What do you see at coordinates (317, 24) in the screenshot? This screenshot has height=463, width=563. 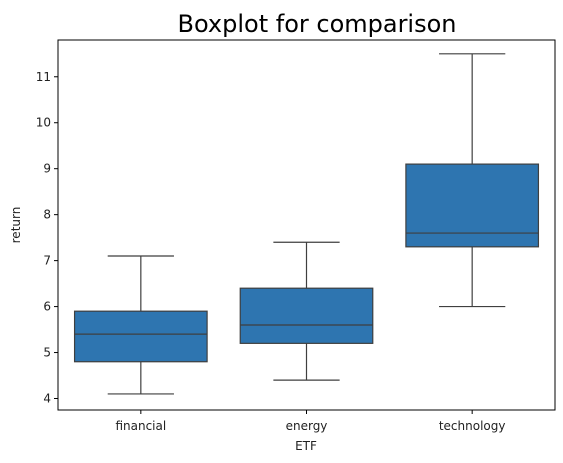 I see `chart-title: Boxplot for comparison` at bounding box center [317, 24].